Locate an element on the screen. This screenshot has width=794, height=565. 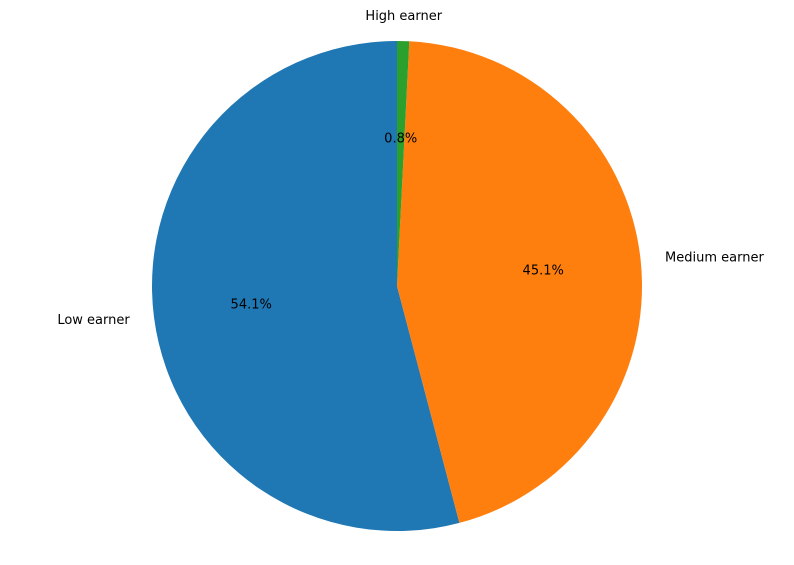
category-label: Medium earner is located at coordinates (714, 258).